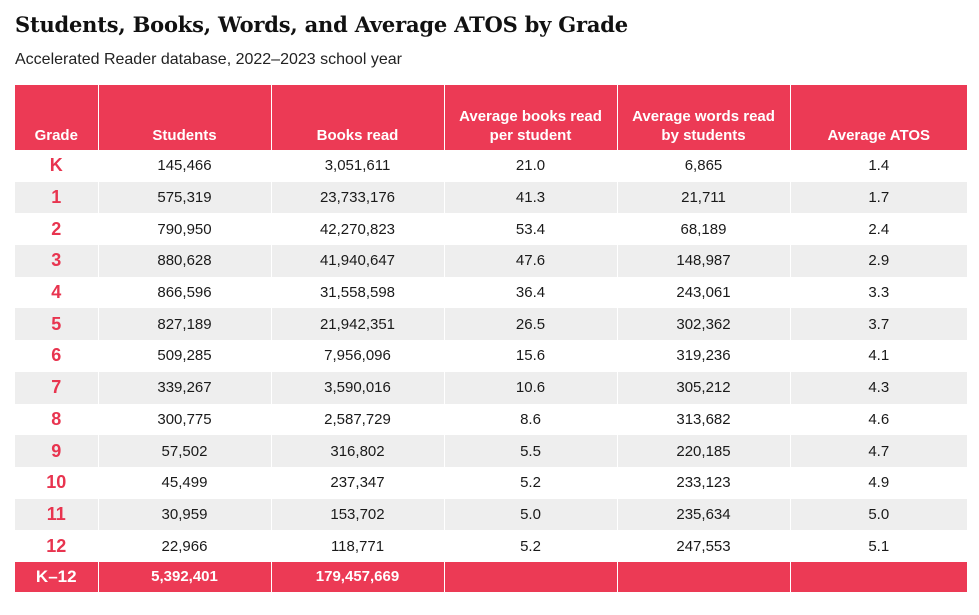 The height and width of the screenshot is (615, 979). I want to click on grade-cell: 1, so click(56, 197).